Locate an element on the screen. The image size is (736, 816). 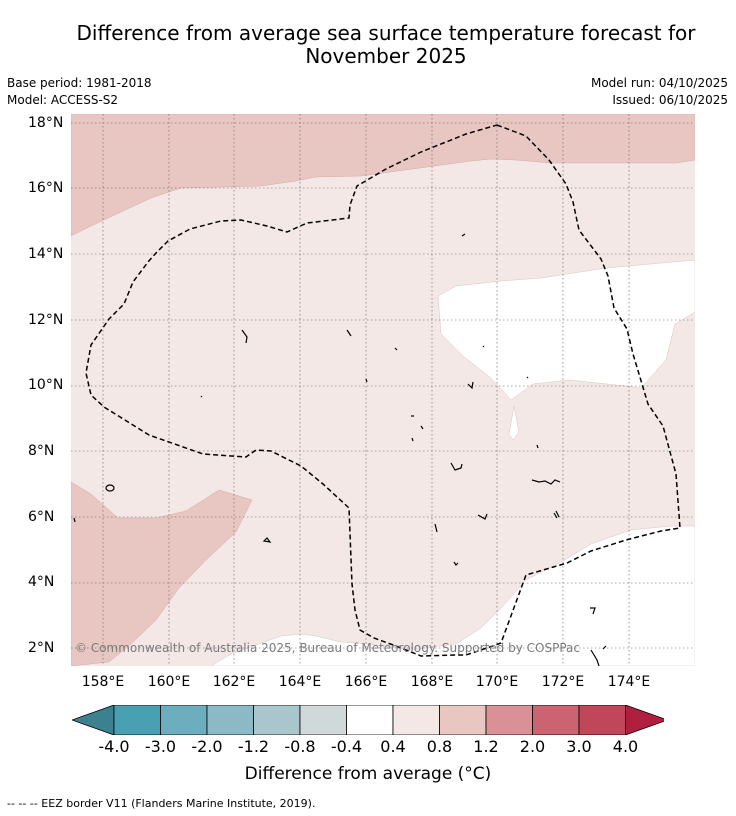
colorbar-tick-label: -4.0 is located at coordinates (114, 746).